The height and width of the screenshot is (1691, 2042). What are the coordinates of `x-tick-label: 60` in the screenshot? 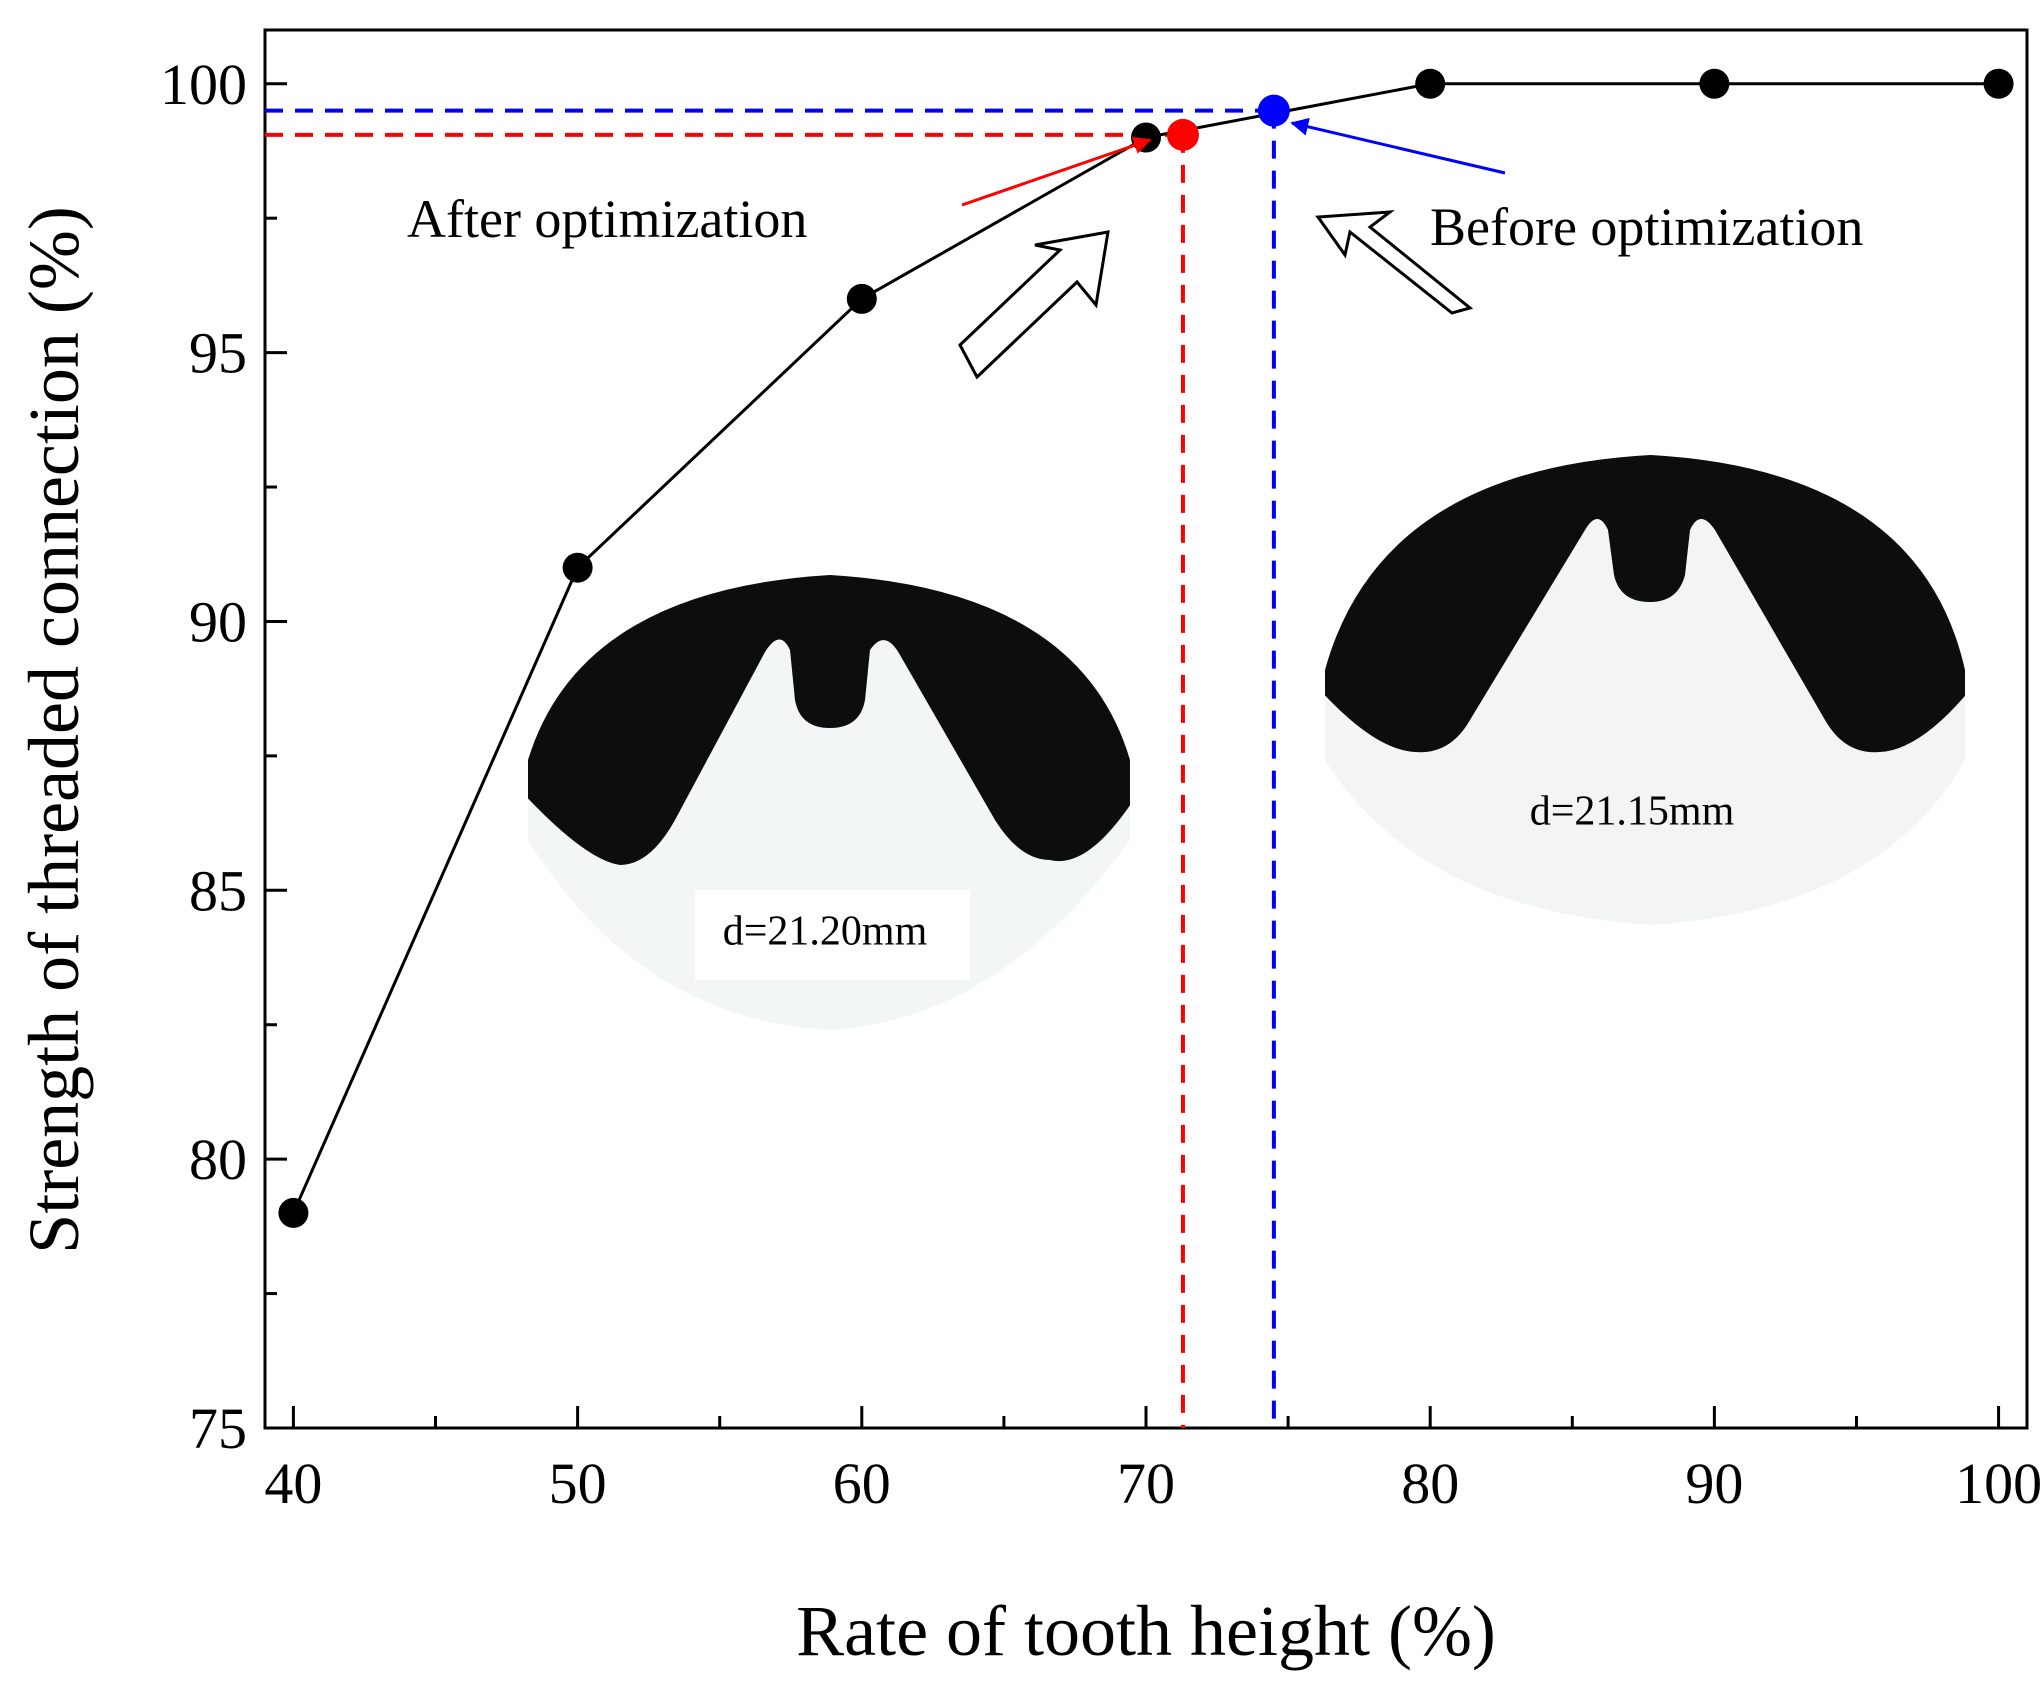 It's located at (862, 1483).